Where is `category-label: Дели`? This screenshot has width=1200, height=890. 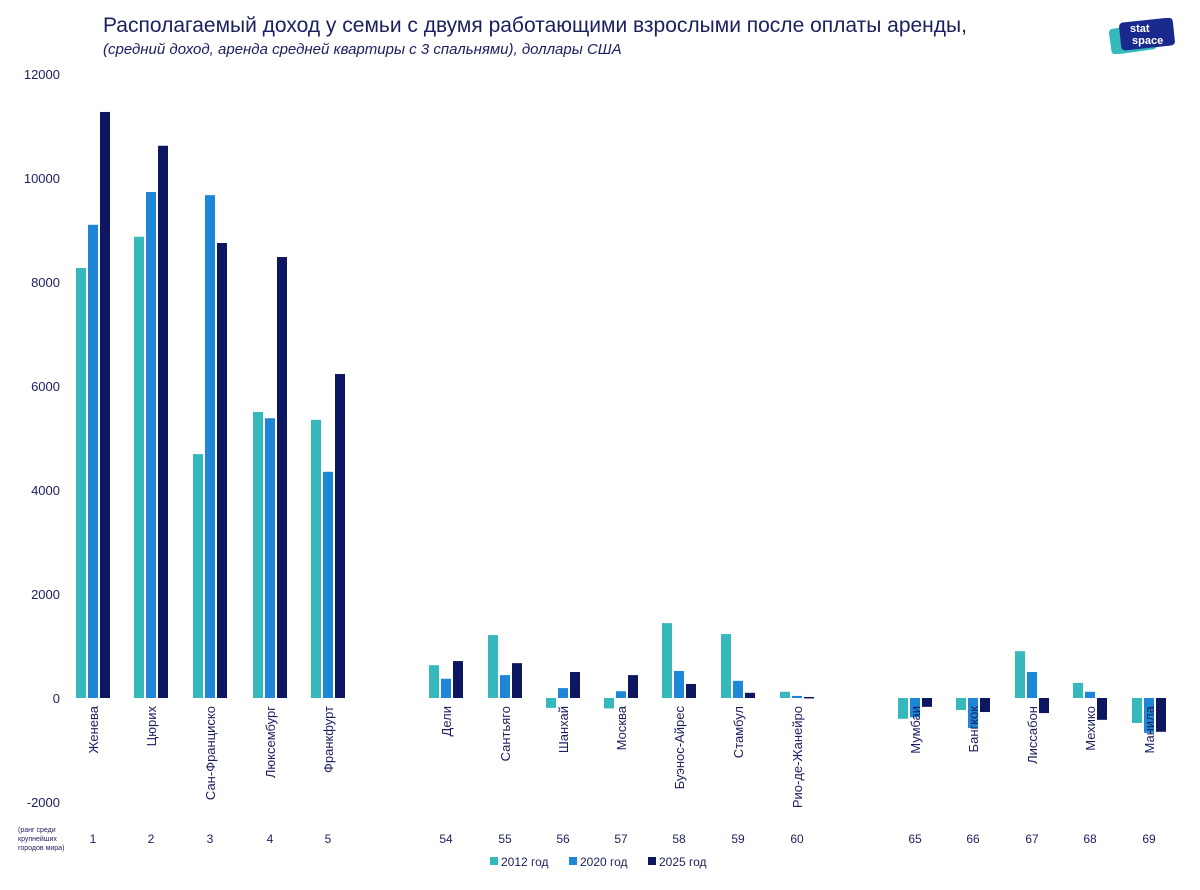
category-label: Дели is located at coordinates (446, 721).